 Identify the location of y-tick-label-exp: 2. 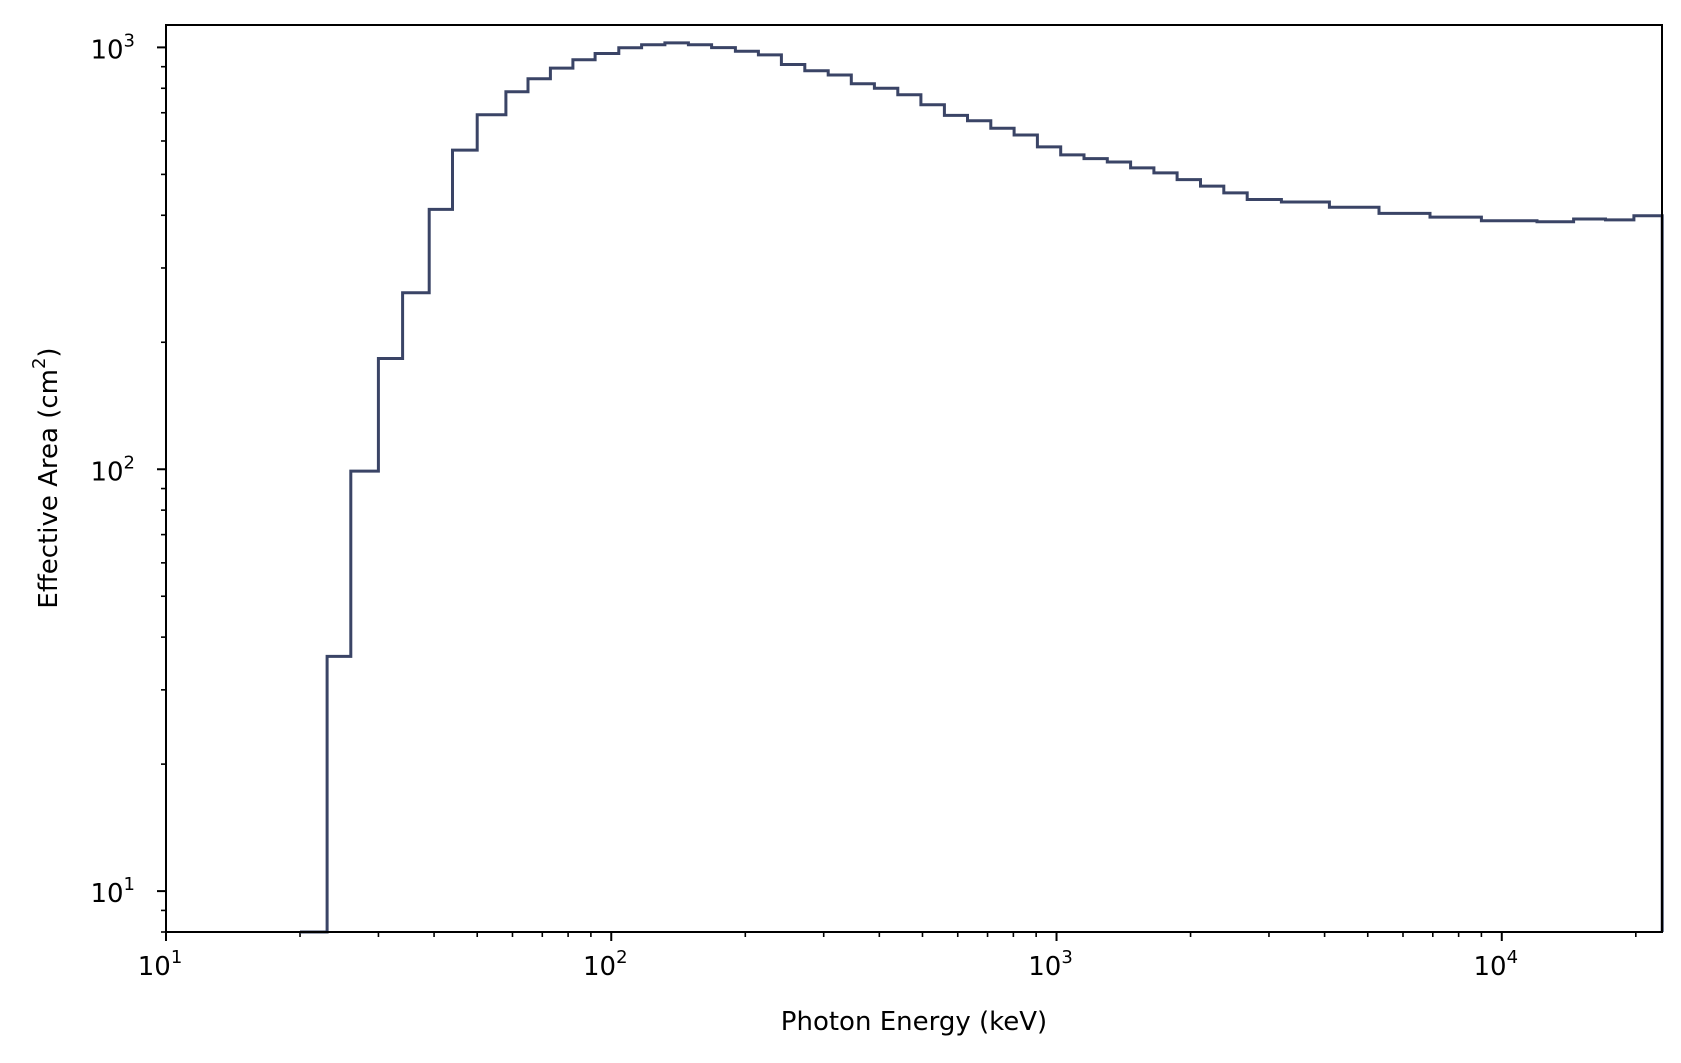
(129, 462).